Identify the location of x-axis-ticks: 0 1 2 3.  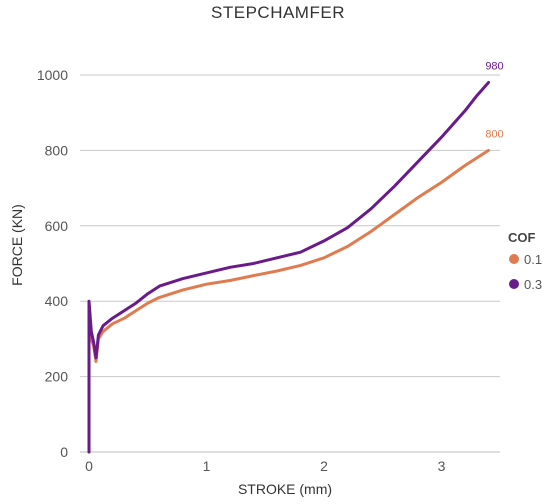
(265, 466).